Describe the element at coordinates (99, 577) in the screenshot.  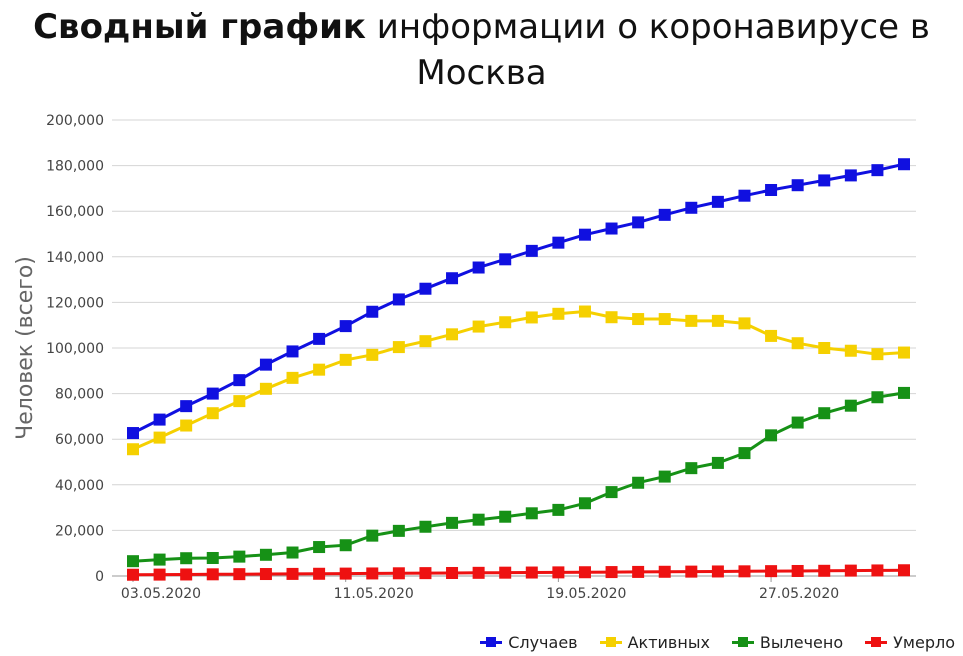
I see `y-tick-label: 0` at that location.